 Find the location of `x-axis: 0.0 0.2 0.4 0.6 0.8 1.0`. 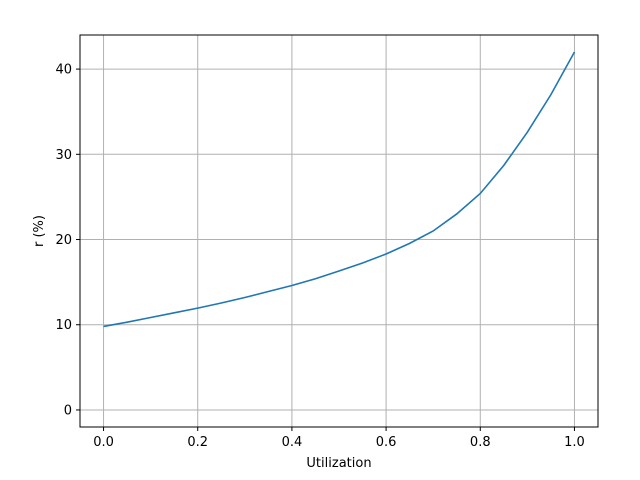

x-axis: 0.0 0.2 0.4 0.6 0.8 1.0 is located at coordinates (339, 438).